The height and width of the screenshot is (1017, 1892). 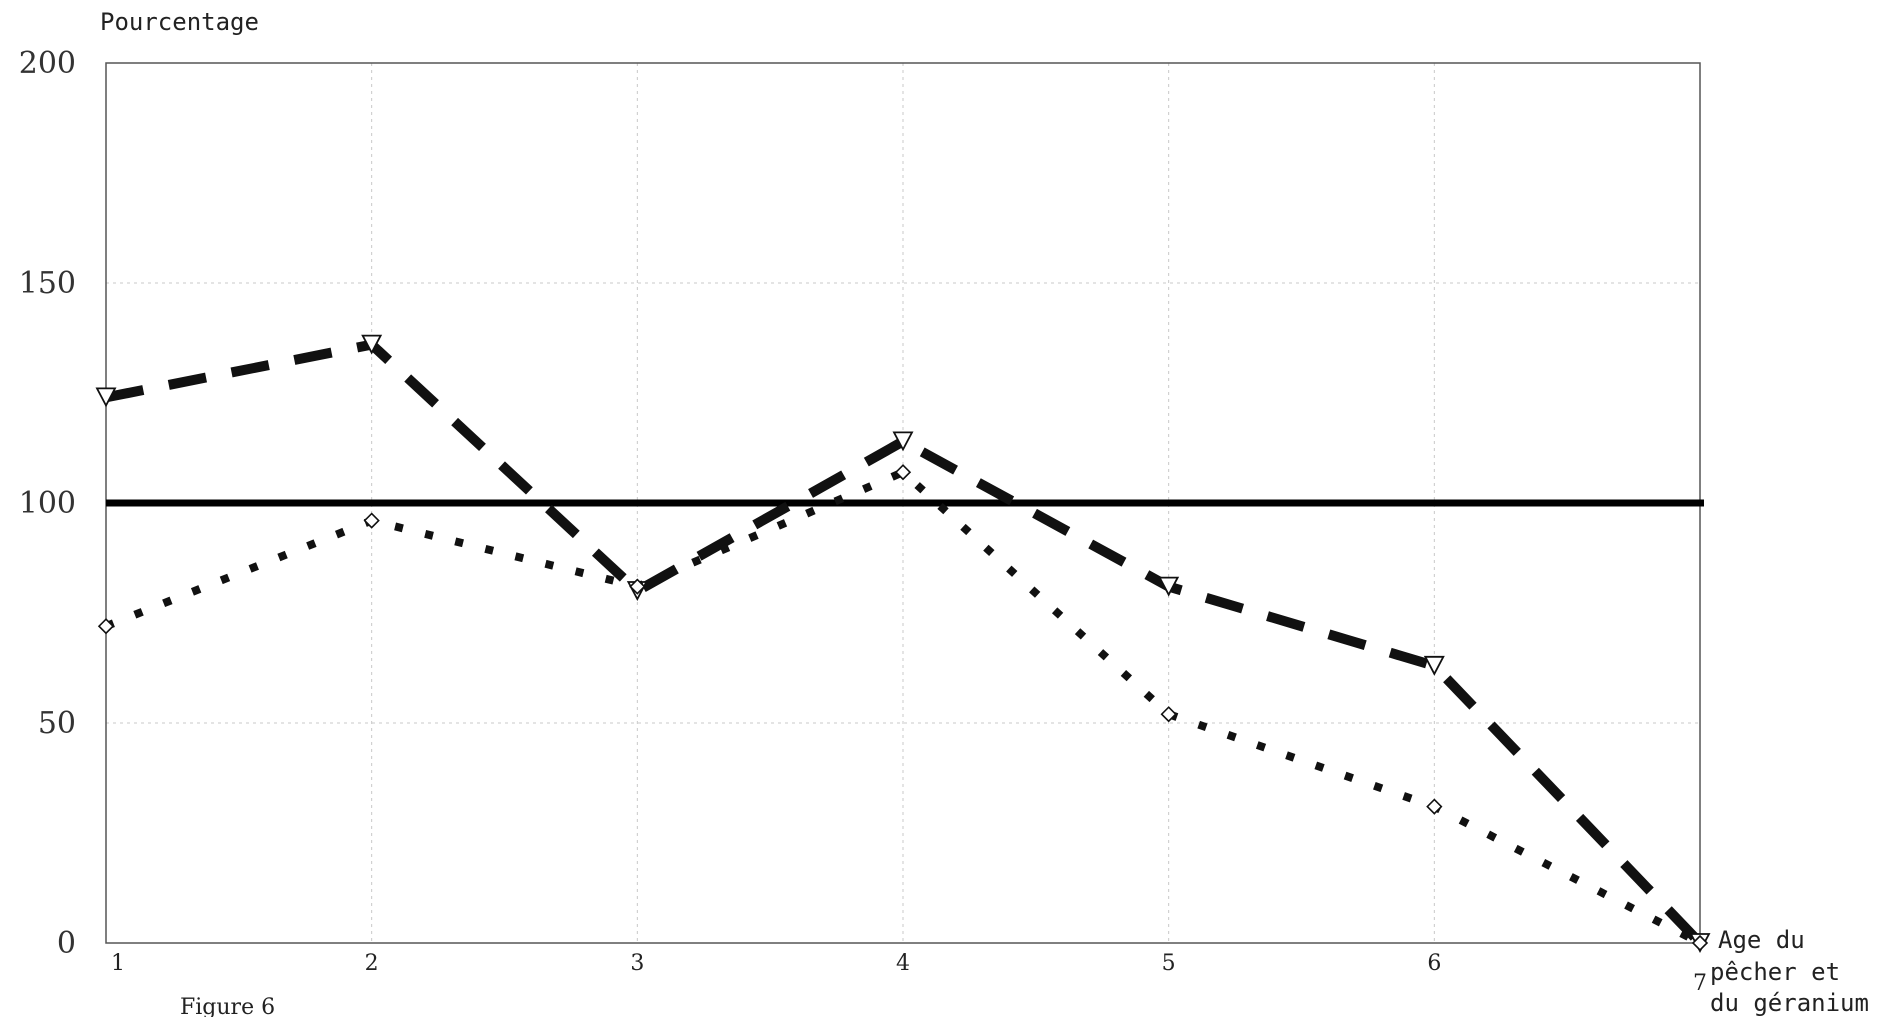 I want to click on y-tick-100: 100, so click(x=47, y=503).